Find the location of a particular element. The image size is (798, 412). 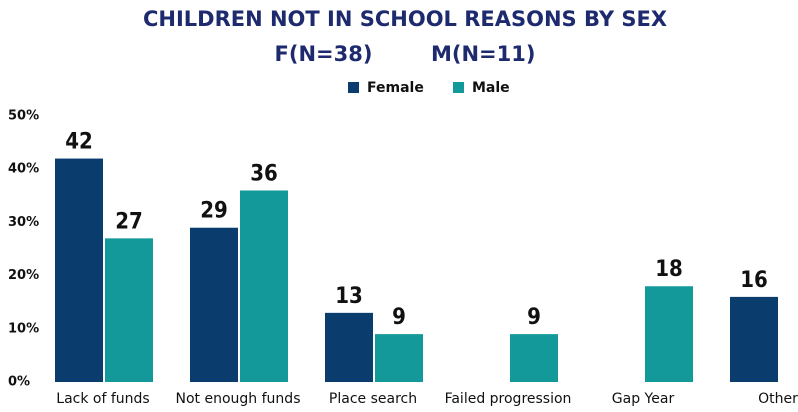

data-label: 18 is located at coordinates (669, 269).